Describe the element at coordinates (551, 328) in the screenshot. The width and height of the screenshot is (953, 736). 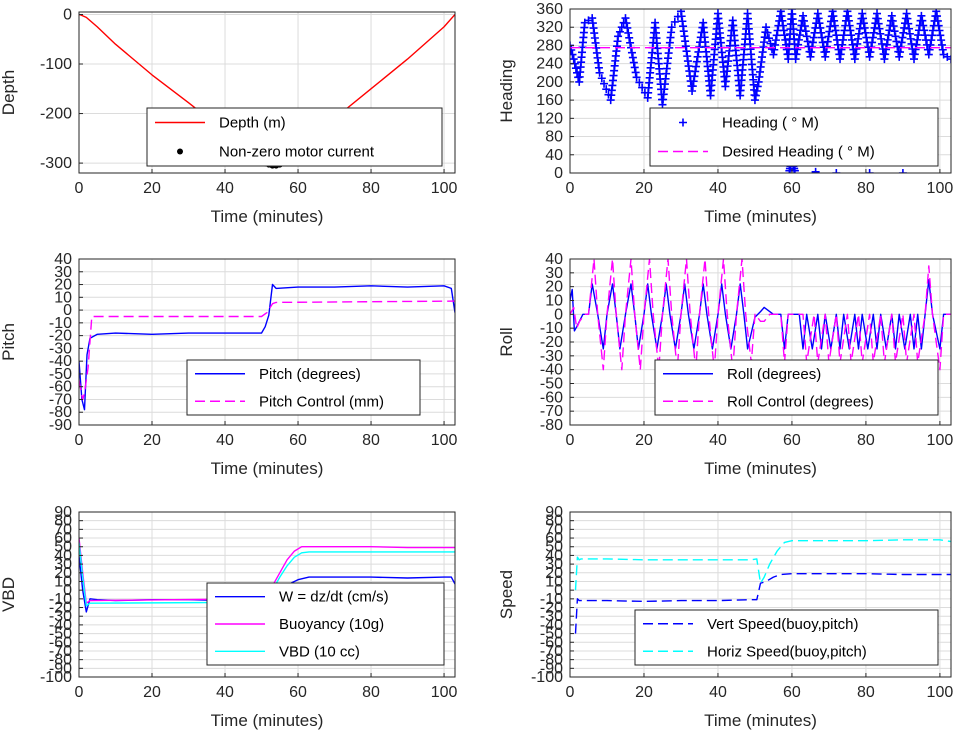
I see `y-tick-label: -10` at that location.